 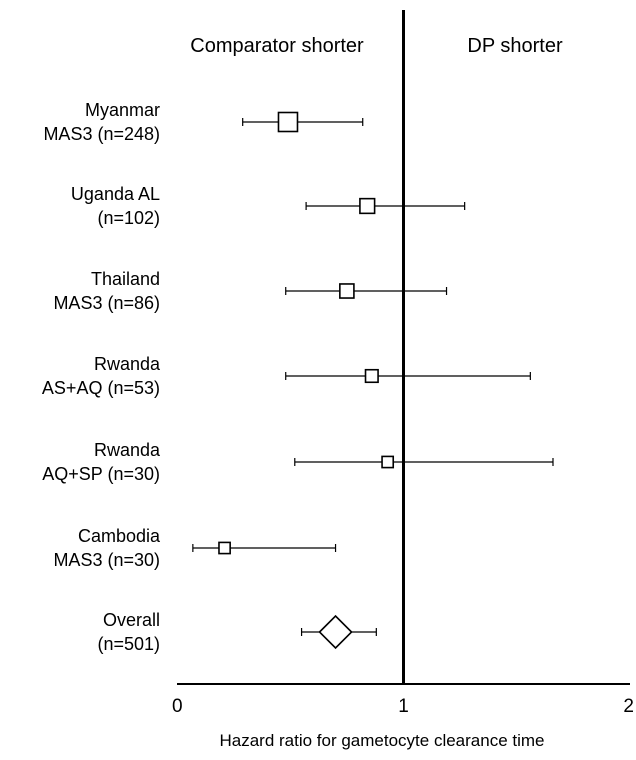 I want to click on study-detail: (n=501), so click(x=128, y=644).